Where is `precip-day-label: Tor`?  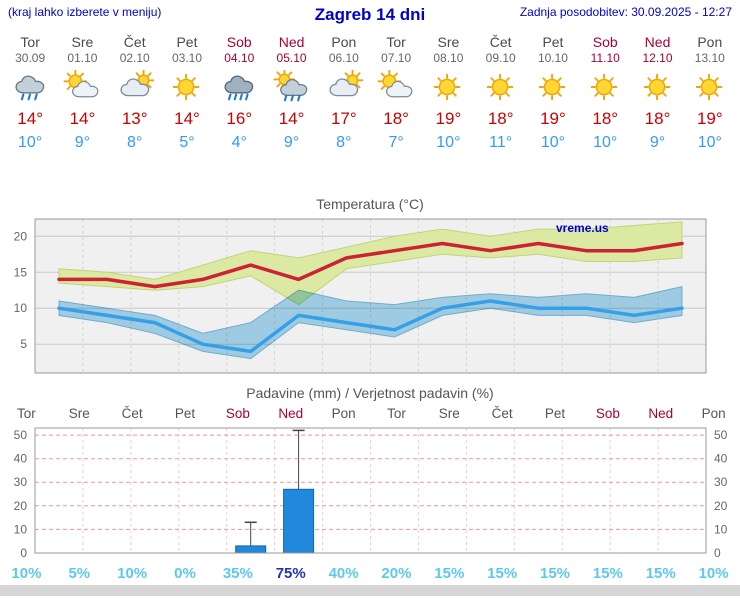
precip-day-label: Tor is located at coordinates (396, 413).